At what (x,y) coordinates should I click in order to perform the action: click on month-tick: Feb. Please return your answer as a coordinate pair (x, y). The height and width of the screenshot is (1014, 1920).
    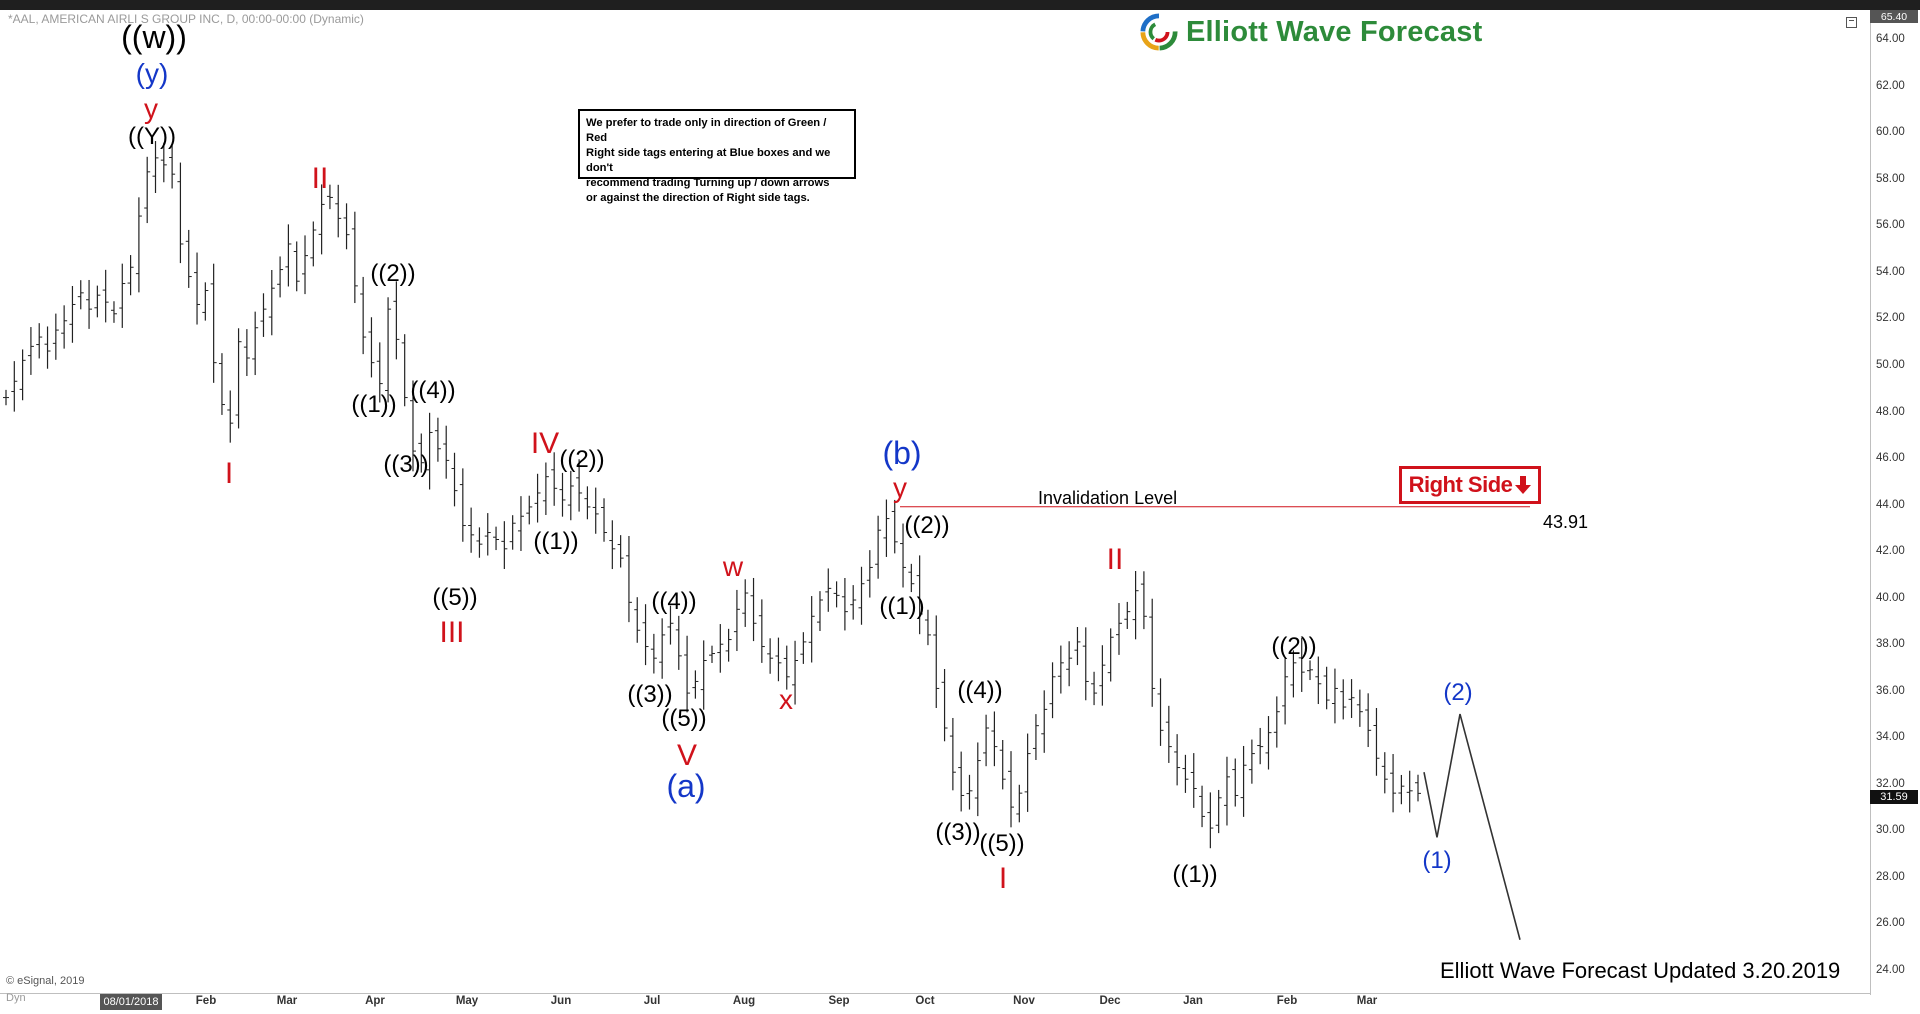
    Looking at the image, I should click on (1287, 1001).